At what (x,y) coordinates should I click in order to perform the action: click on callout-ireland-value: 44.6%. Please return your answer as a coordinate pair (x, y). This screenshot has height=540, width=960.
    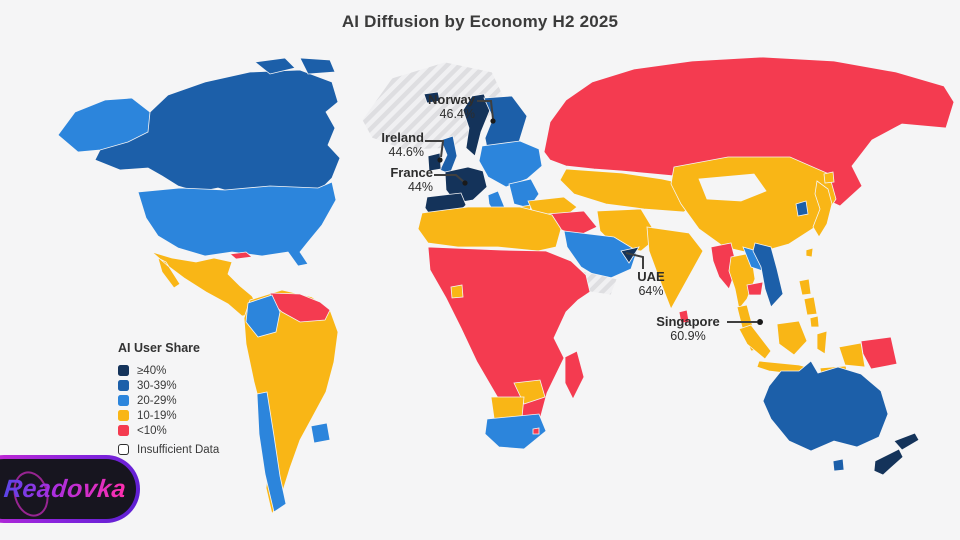
    Looking at the image, I should click on (406, 152).